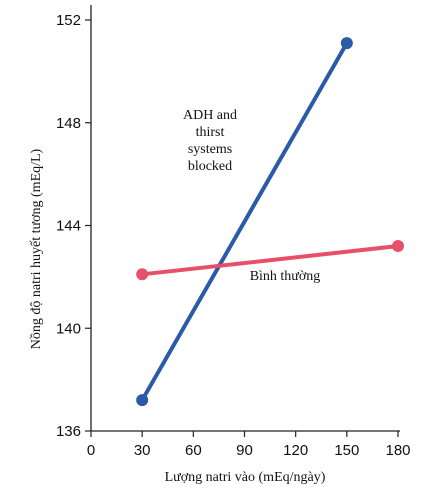 The height and width of the screenshot is (490, 444). I want to click on annotation-1-line: Bình thường, so click(285, 276).